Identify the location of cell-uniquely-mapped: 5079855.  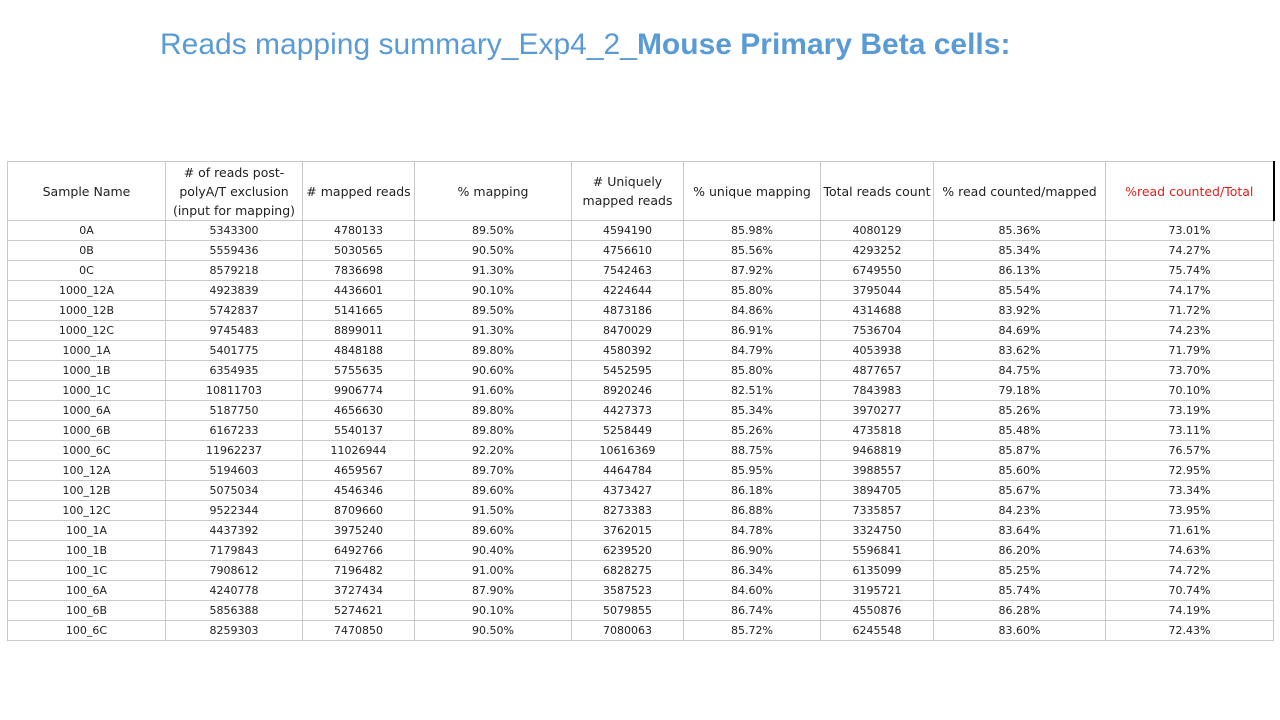
(627, 610).